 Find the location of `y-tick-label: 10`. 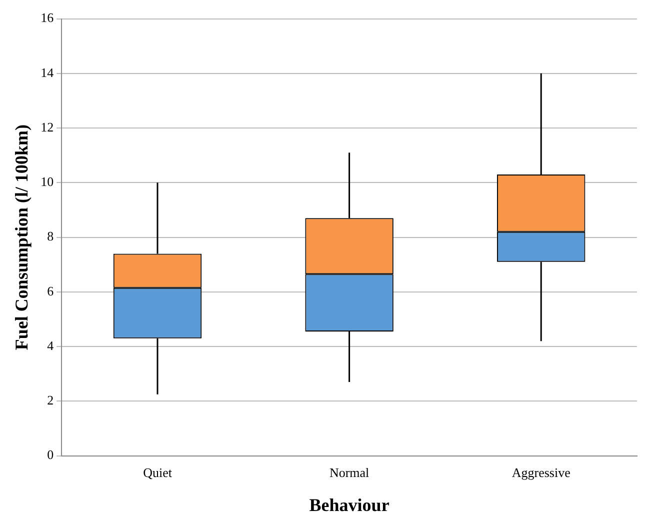

y-tick-label: 10 is located at coordinates (47, 182).